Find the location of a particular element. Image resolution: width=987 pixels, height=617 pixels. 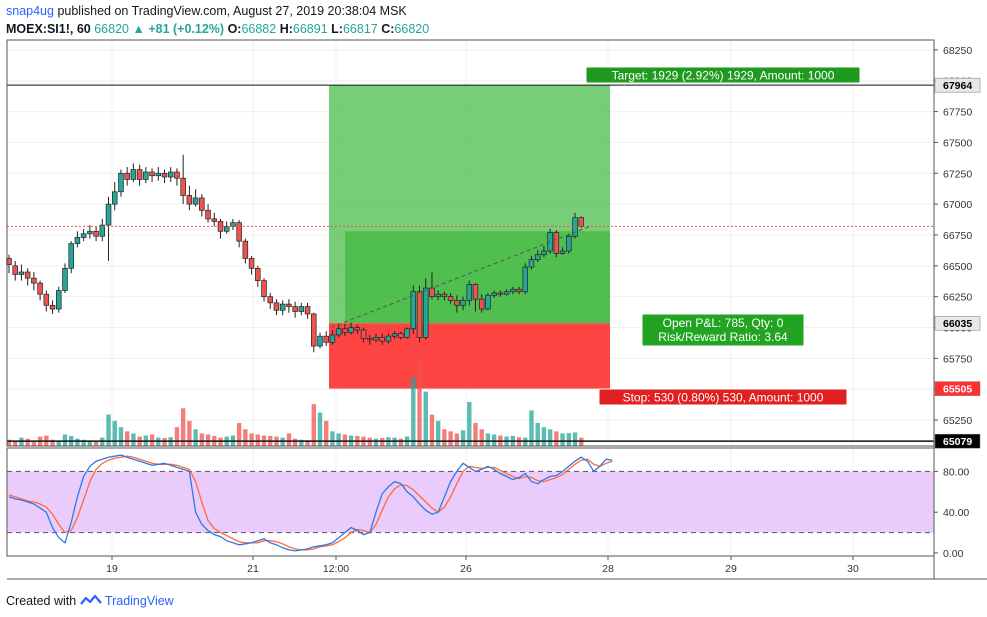

price-change: ▲ +81 (+0.12%) is located at coordinates (178, 29).